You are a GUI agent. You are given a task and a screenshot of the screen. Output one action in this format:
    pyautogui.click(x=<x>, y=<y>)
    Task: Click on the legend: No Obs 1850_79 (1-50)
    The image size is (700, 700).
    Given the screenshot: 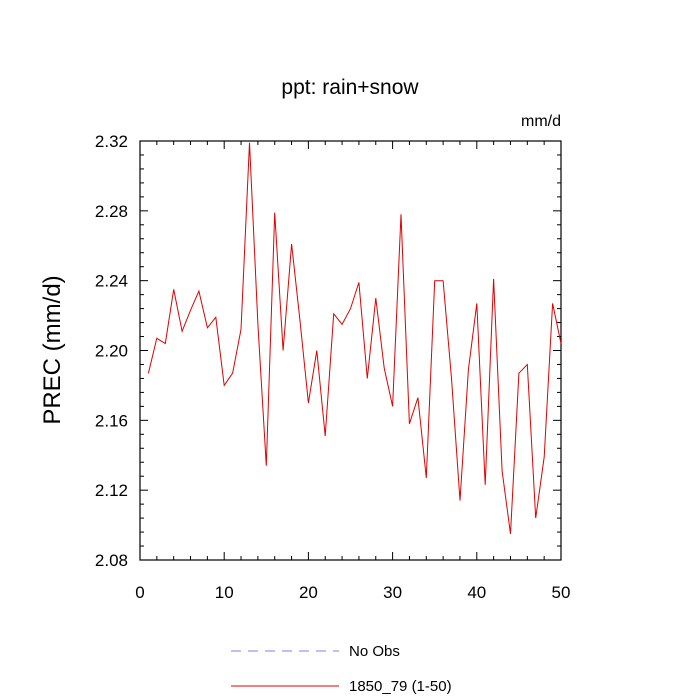 What is the action you would take?
    pyautogui.click(x=341, y=669)
    